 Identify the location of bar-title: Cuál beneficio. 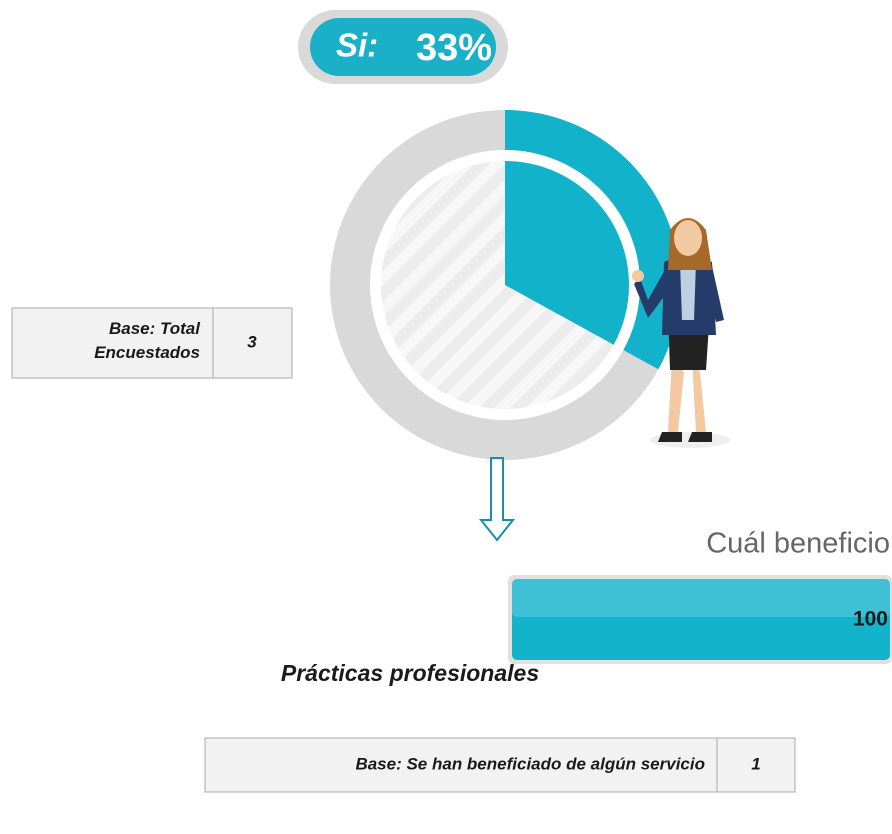
(798, 544).